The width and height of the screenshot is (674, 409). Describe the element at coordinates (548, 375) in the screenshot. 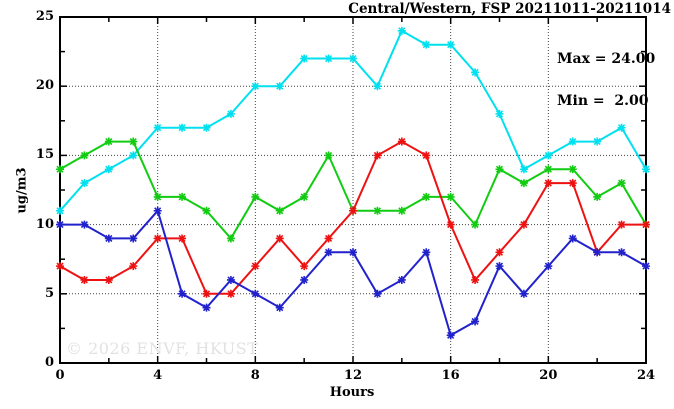

I see `x-tick-label: 20` at that location.